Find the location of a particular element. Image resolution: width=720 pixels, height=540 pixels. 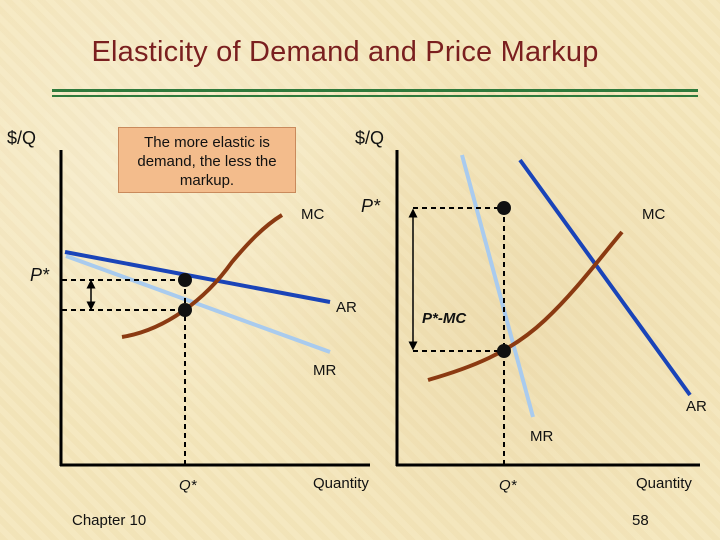

chapter-footer: Chapter 10 is located at coordinates (109, 520).